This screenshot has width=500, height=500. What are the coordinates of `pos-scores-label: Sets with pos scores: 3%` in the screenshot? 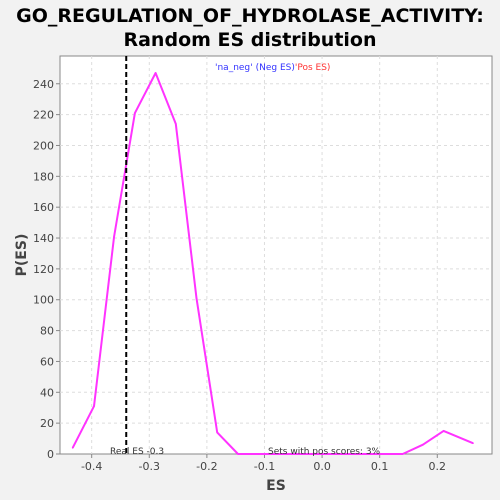 It's located at (324, 452).